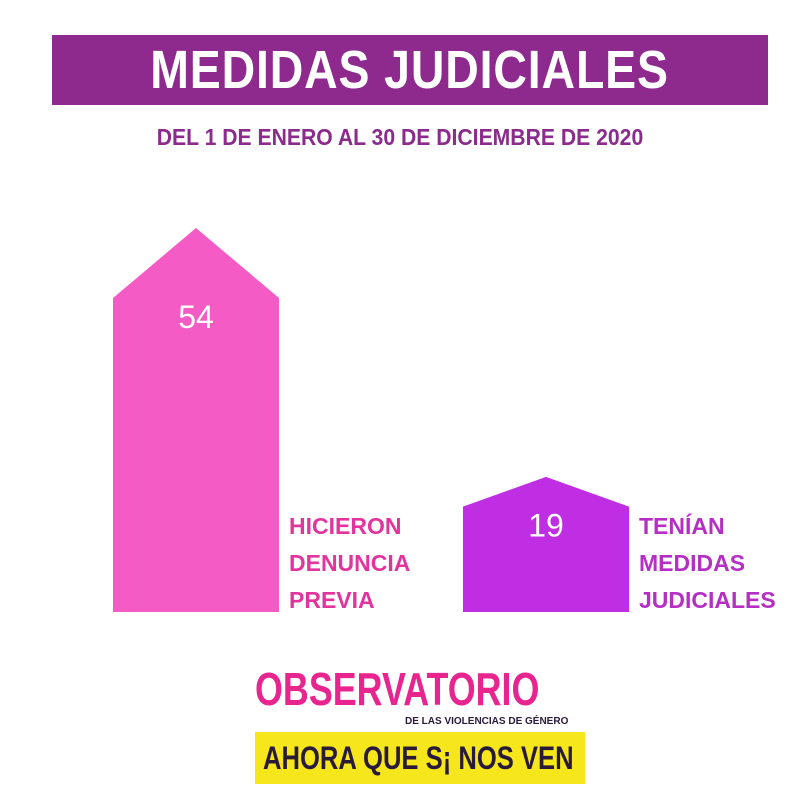  I want to click on page-title: MEDIDAS JUDICIALES, so click(410, 70).